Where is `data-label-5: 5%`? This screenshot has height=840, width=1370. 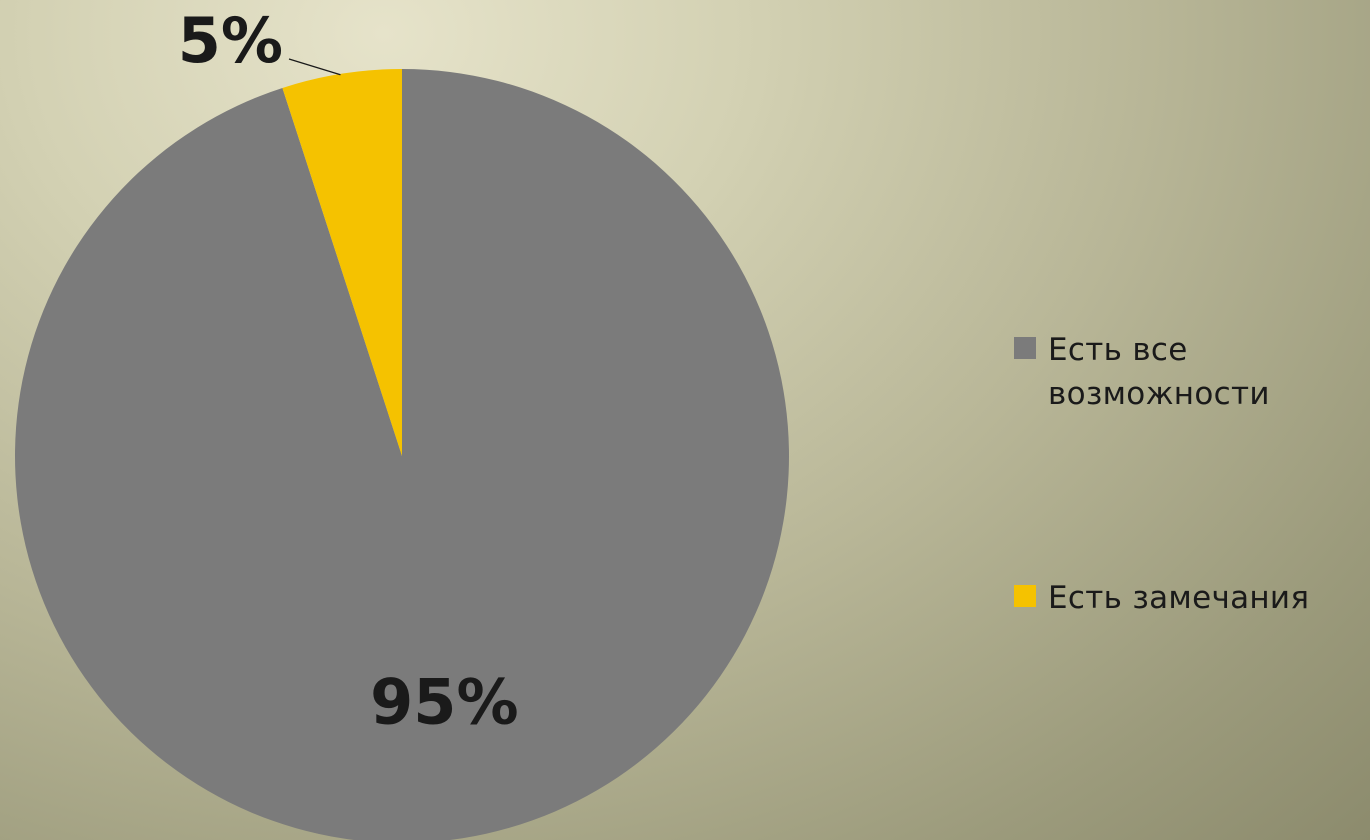 data-label-5: 5% is located at coordinates (230, 40).